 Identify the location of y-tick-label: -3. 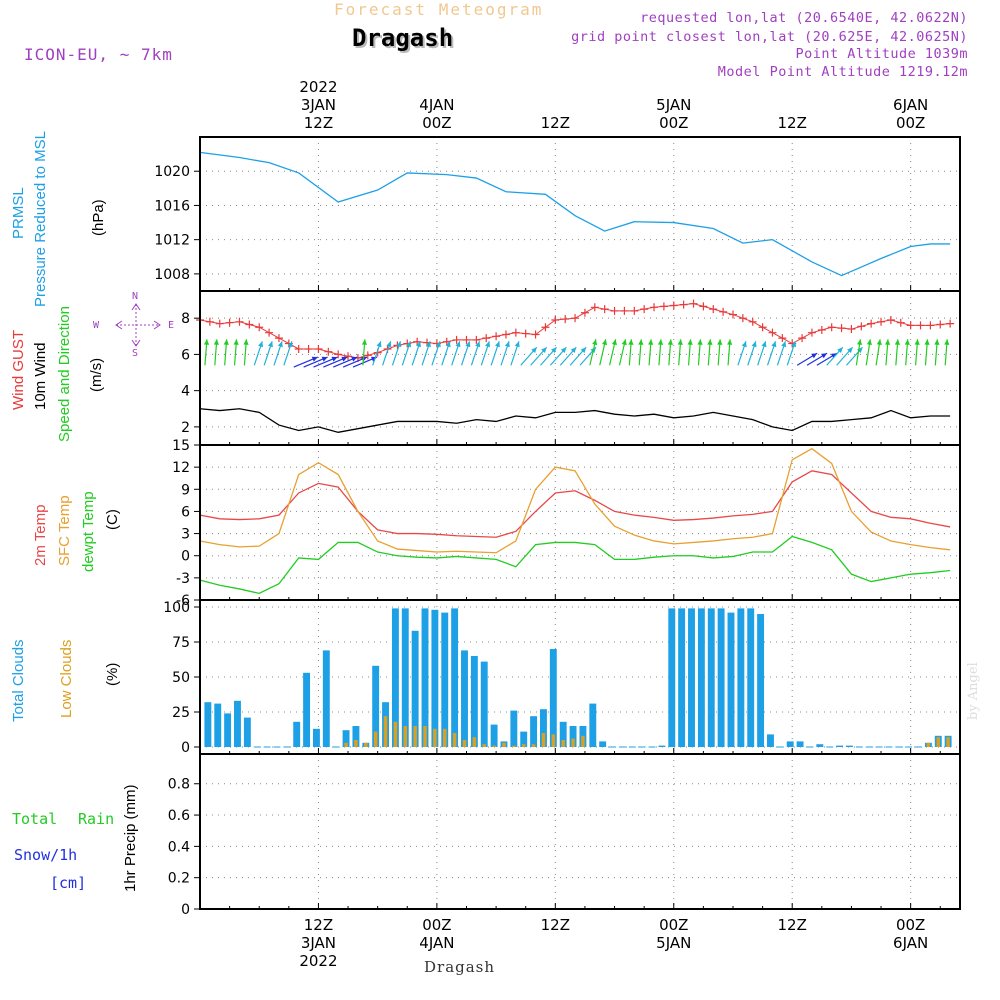
(183, 579).